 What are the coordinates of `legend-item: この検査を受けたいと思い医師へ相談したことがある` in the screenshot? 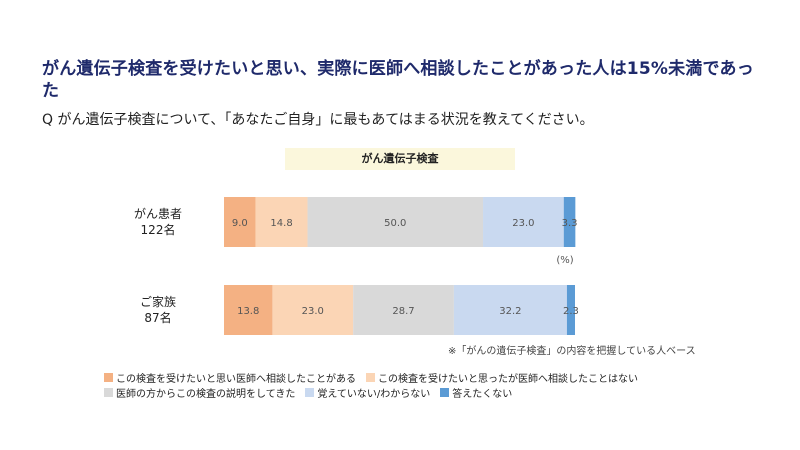 It's located at (230, 377).